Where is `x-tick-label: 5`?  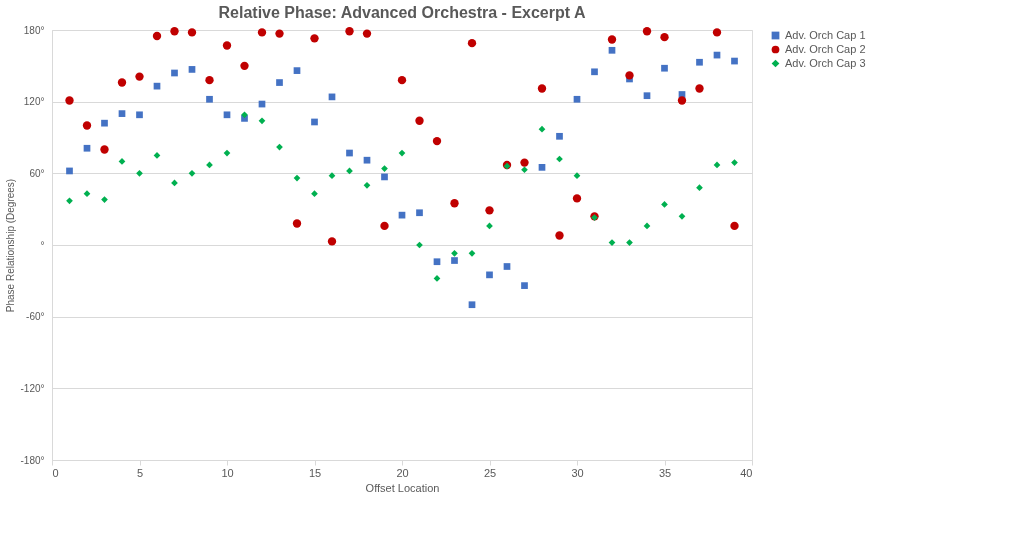
x-tick-label: 5 is located at coordinates (140, 472).